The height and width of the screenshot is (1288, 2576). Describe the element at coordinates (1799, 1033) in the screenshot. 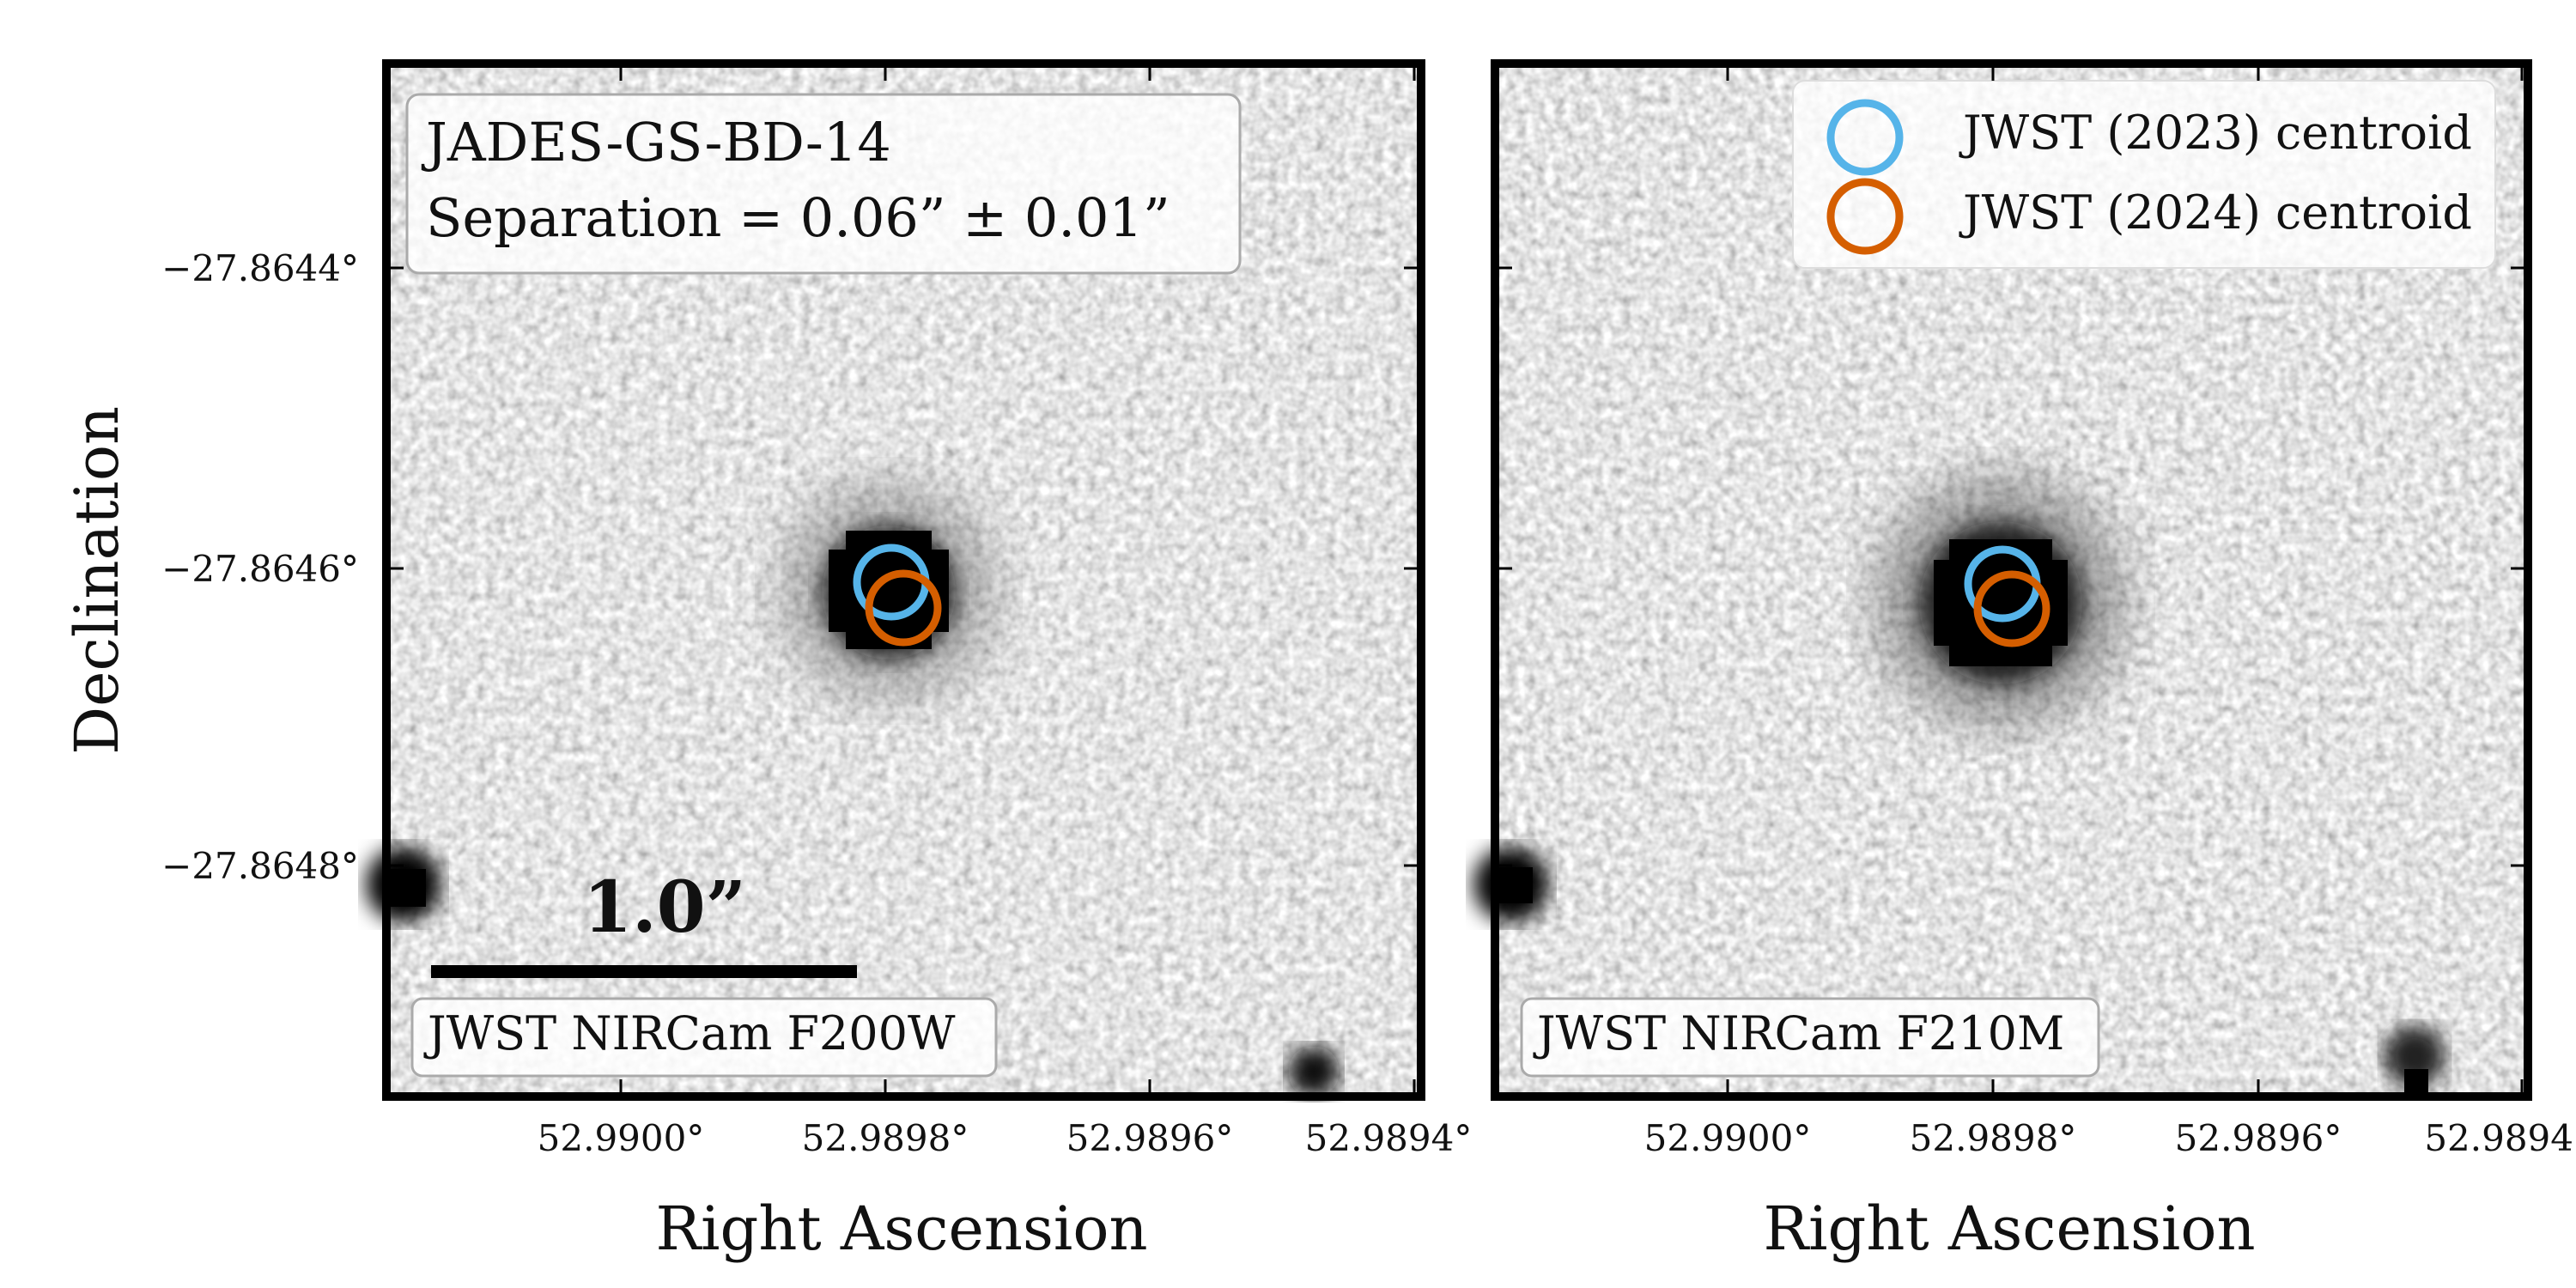

I see `right-filter-label: JWST NIRCam F210M` at that location.